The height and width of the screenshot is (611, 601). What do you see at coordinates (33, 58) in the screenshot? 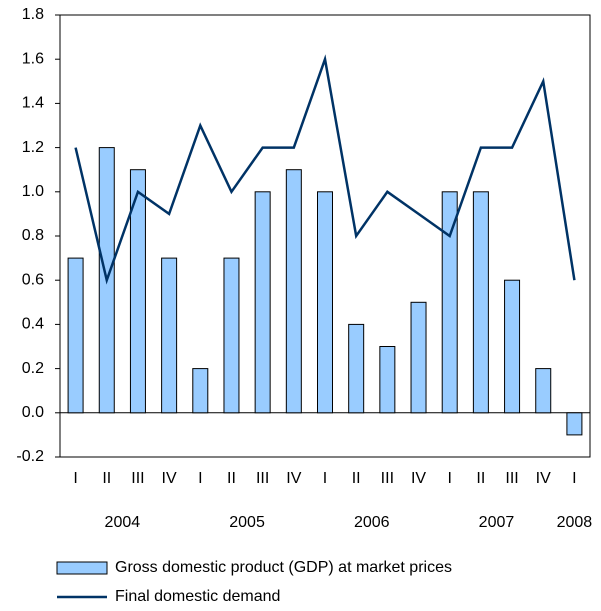
I see `y-tick-label: 1.6` at bounding box center [33, 58].